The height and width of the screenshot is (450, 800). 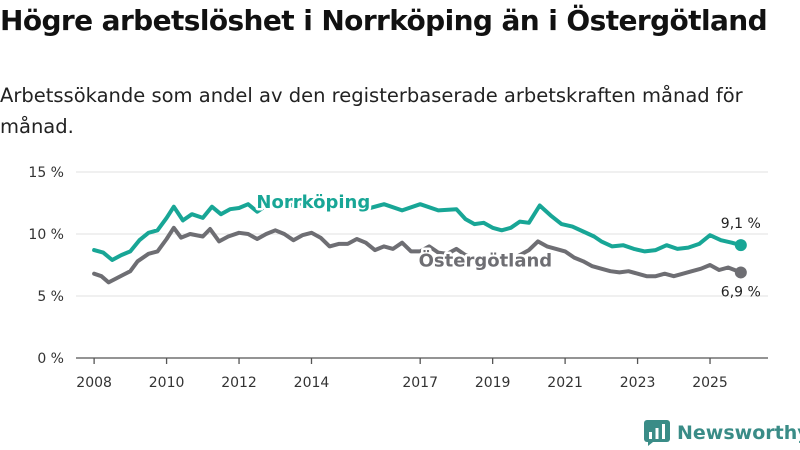 I want to click on series-line--sterg-tland, so click(x=417, y=255).